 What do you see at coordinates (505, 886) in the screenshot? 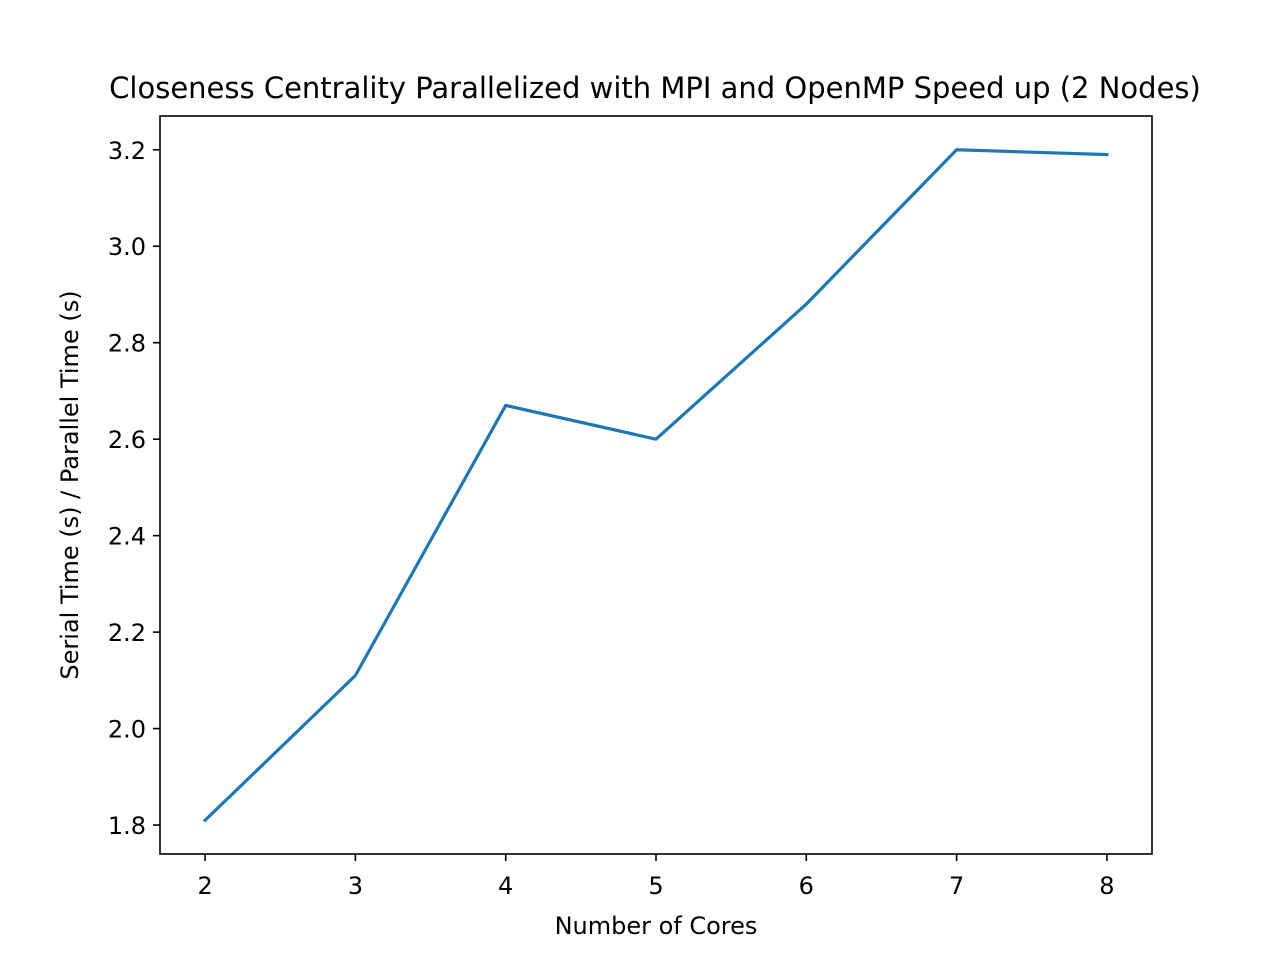
I see `x-tick-label: 4` at bounding box center [505, 886].